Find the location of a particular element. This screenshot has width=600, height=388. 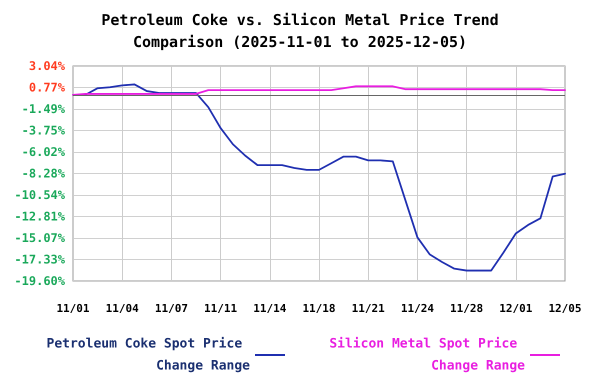

x-tick-label: 11/04 is located at coordinates (123, 308).